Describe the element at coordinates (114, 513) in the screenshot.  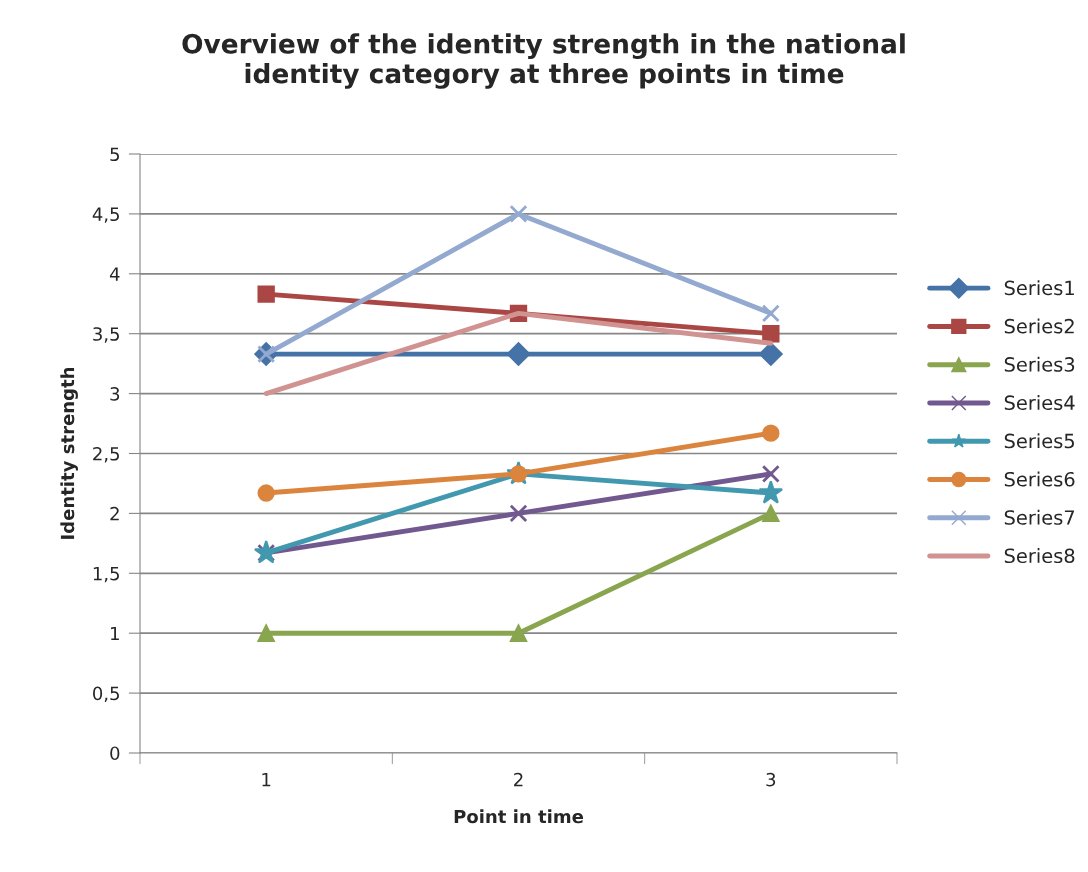
I see `y-tick-label: 2` at that location.